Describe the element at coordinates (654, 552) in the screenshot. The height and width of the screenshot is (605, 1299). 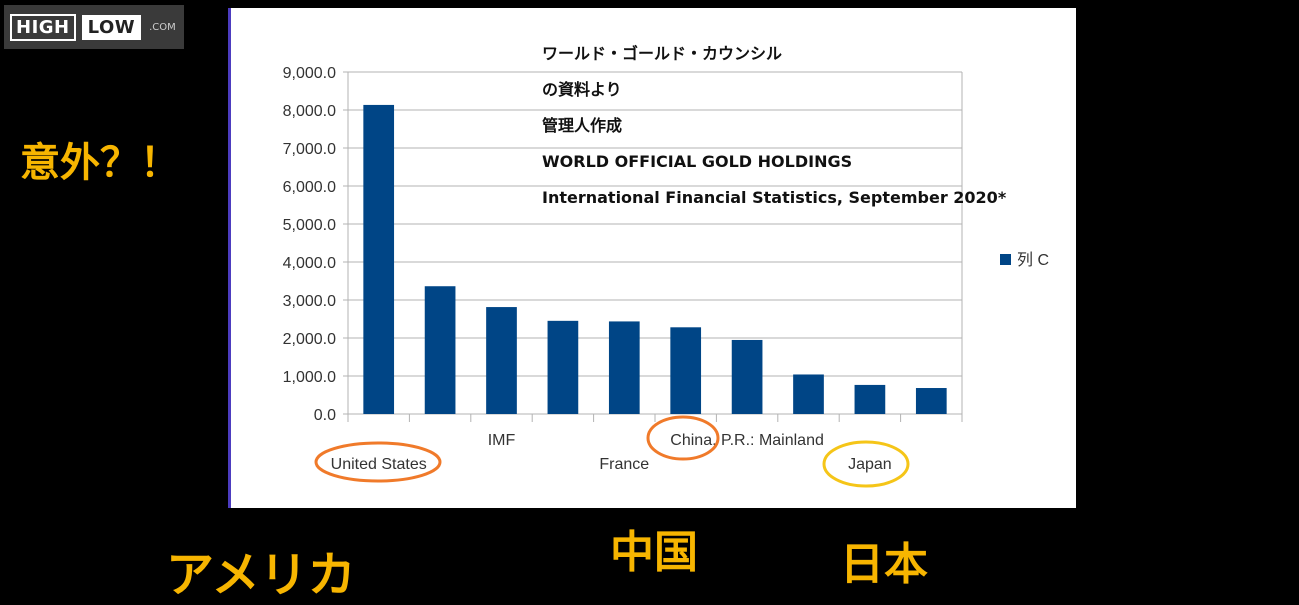
I see `china-label: 中国` at that location.